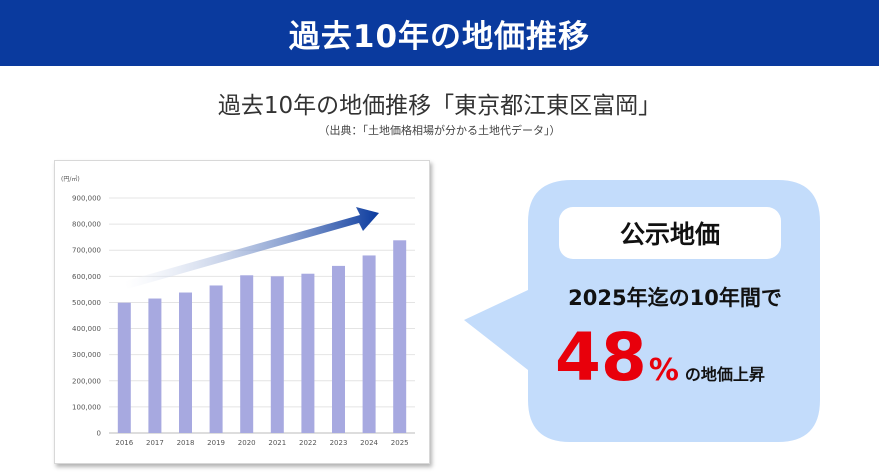 The height and width of the screenshot is (474, 879). What do you see at coordinates (247, 443) in the screenshot?
I see `x-tick-label: 2020` at bounding box center [247, 443].